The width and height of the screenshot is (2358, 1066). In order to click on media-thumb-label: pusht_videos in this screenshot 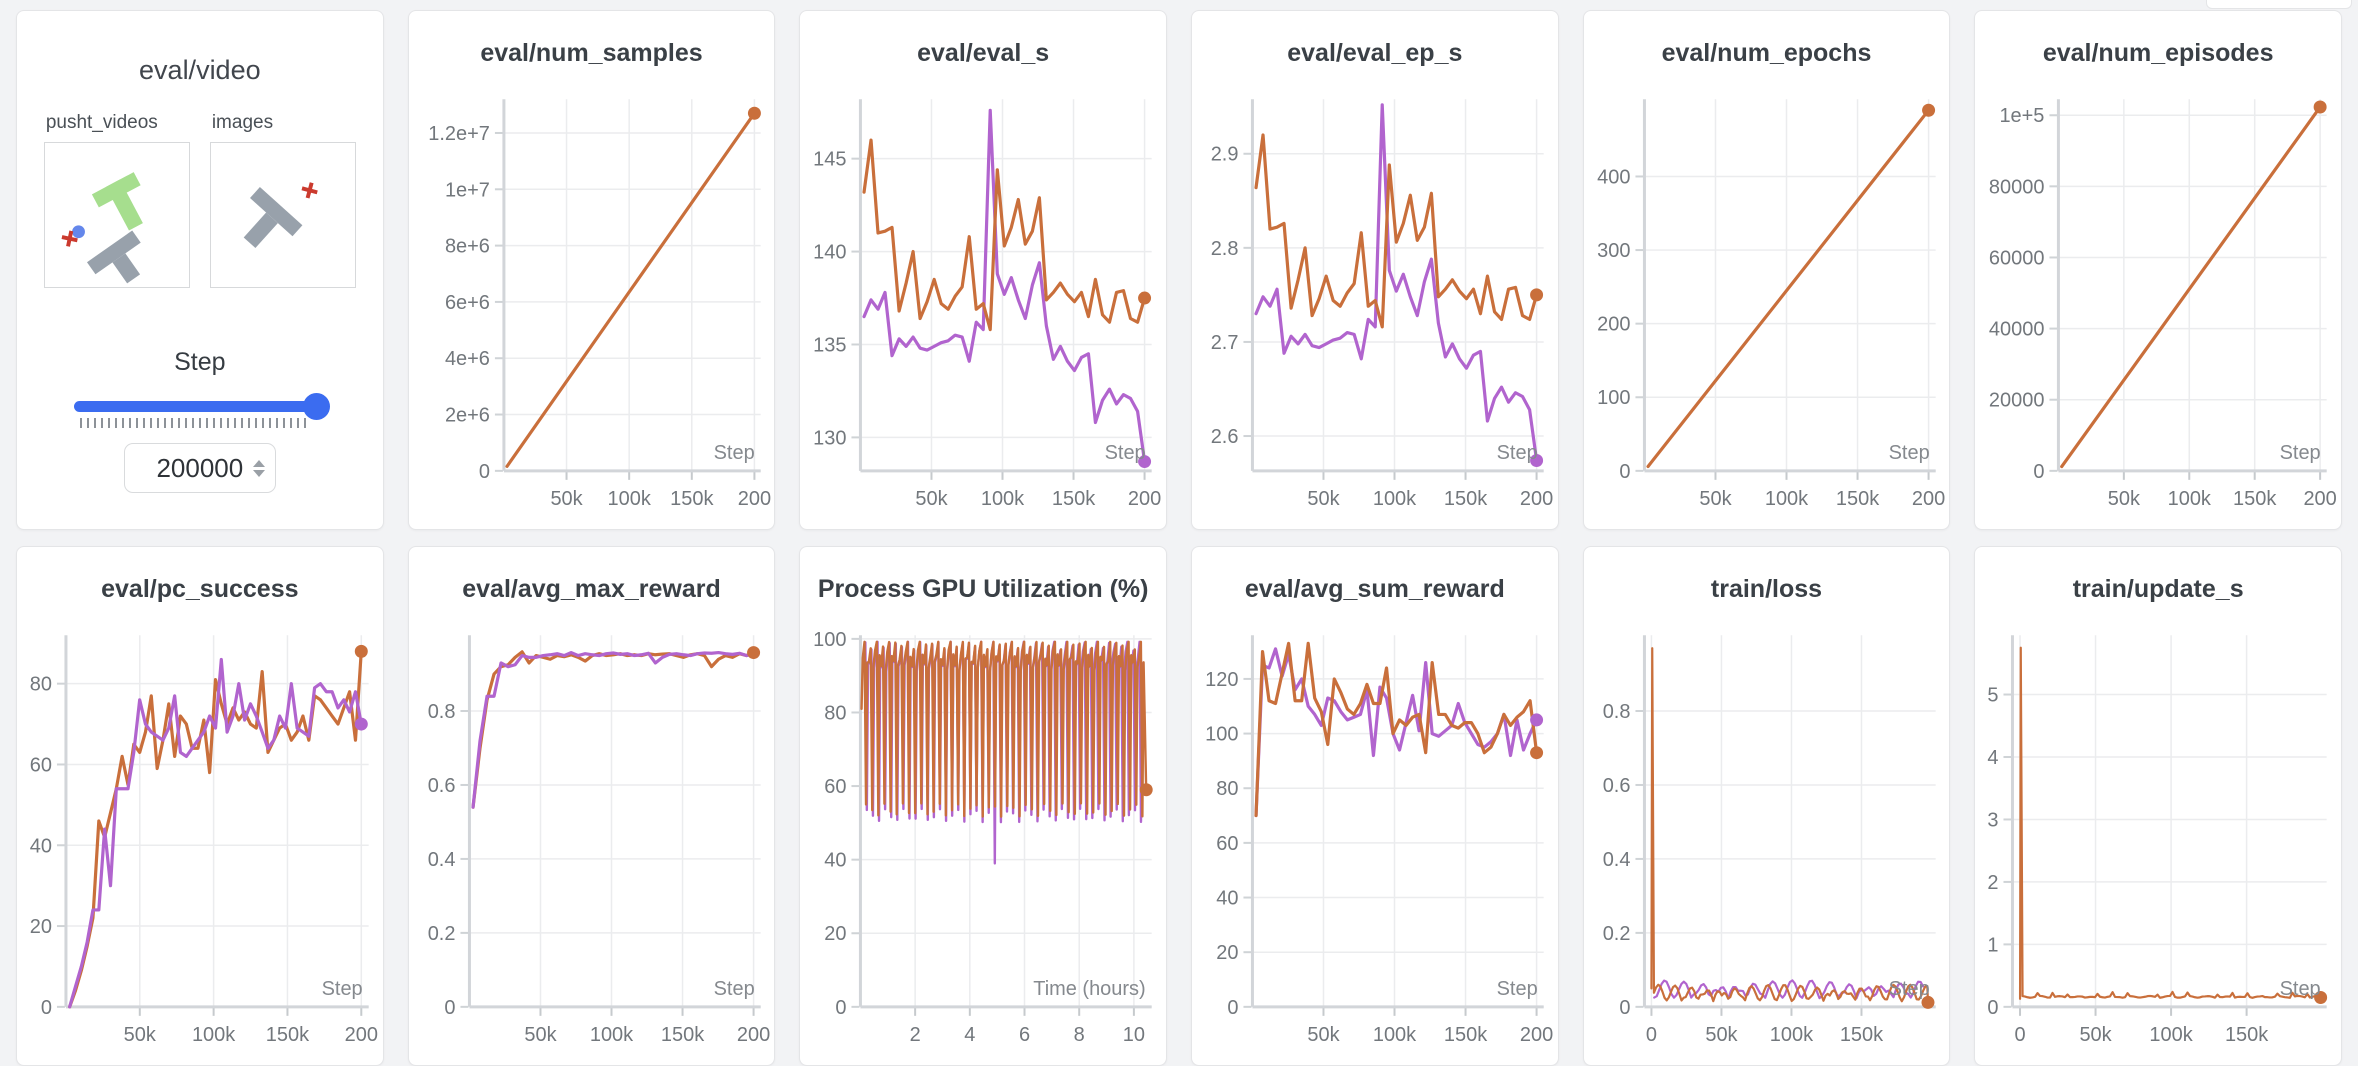, I will do `click(101, 122)`.